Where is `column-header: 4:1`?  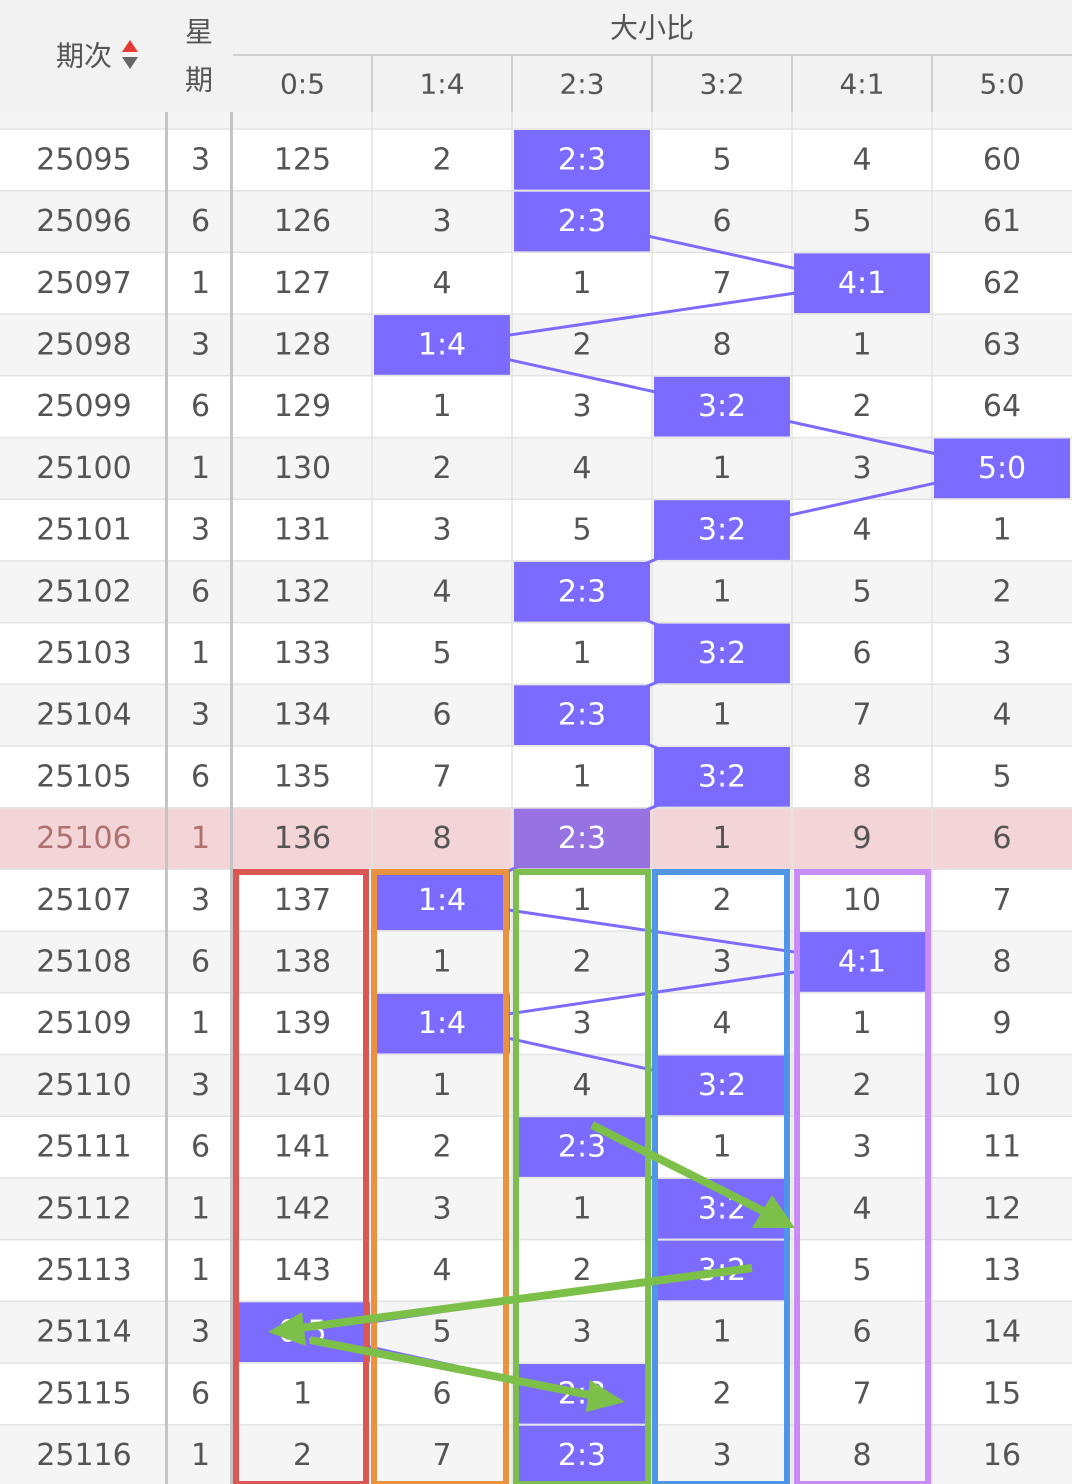 column-header: 4:1 is located at coordinates (861, 84).